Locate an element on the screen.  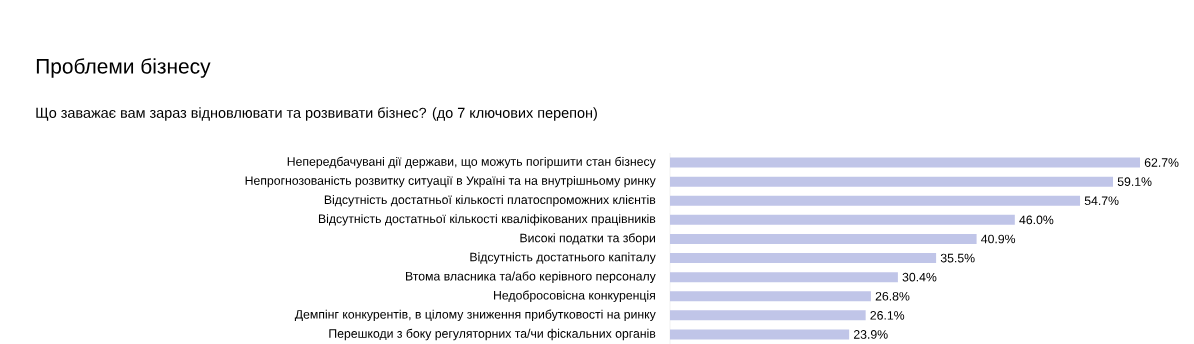
y-tick-label: Високі податки та збори is located at coordinates (587, 239).